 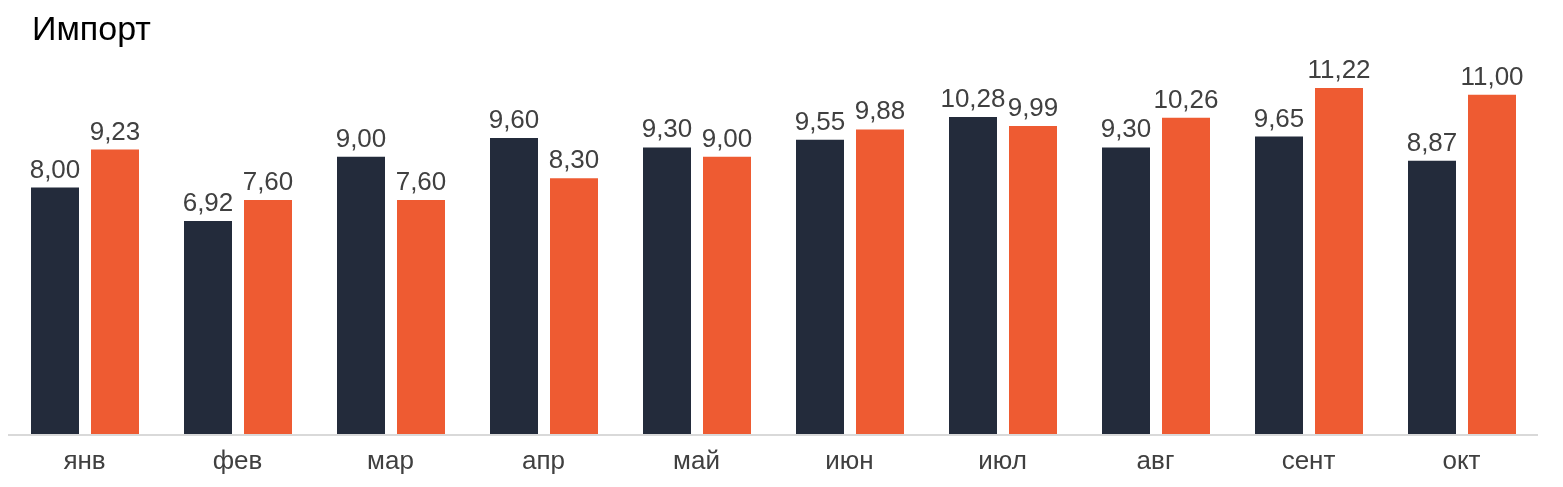 What do you see at coordinates (237, 460) in the screenshot?
I see `x-tick-label: фев` at bounding box center [237, 460].